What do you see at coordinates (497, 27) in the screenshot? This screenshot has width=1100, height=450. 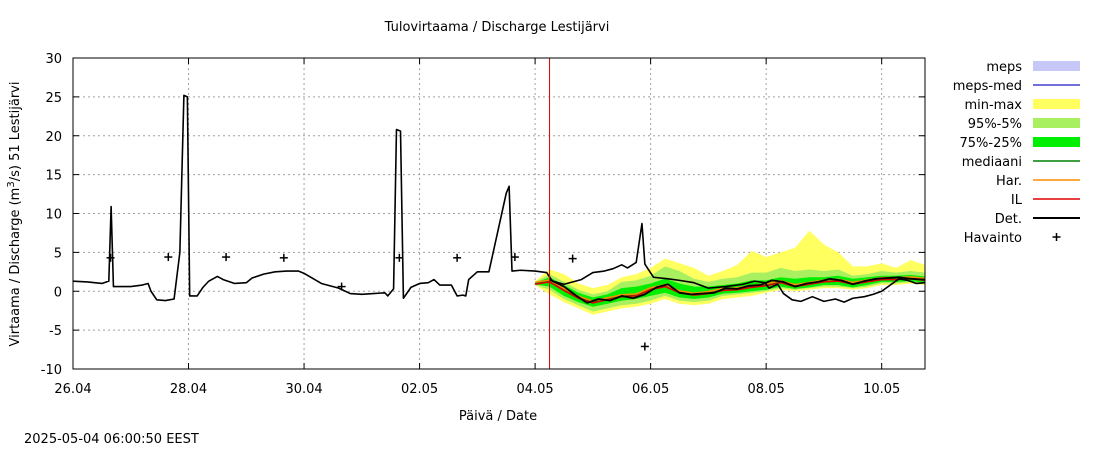 I see `chart-title: Tulovirtaama / Discharge Lestijärvi` at bounding box center [497, 27].